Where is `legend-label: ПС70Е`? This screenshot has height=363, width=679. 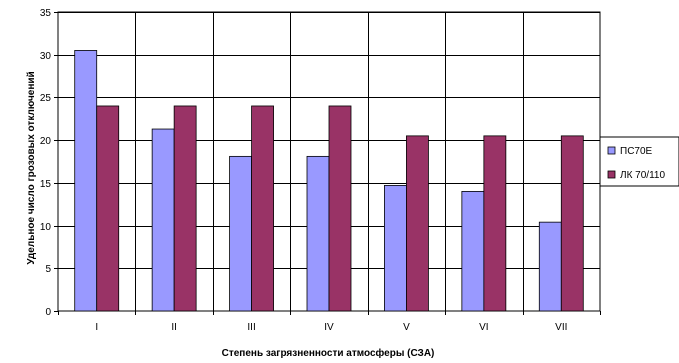 legend-label: ПС70Е is located at coordinates (636, 151).